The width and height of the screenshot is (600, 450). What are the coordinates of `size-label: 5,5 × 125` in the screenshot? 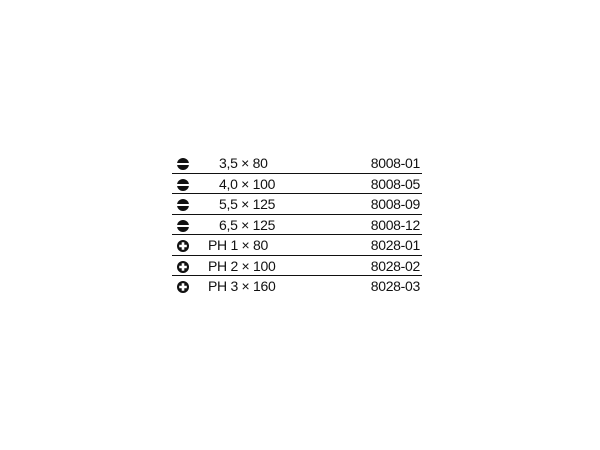 It's located at (247, 204).